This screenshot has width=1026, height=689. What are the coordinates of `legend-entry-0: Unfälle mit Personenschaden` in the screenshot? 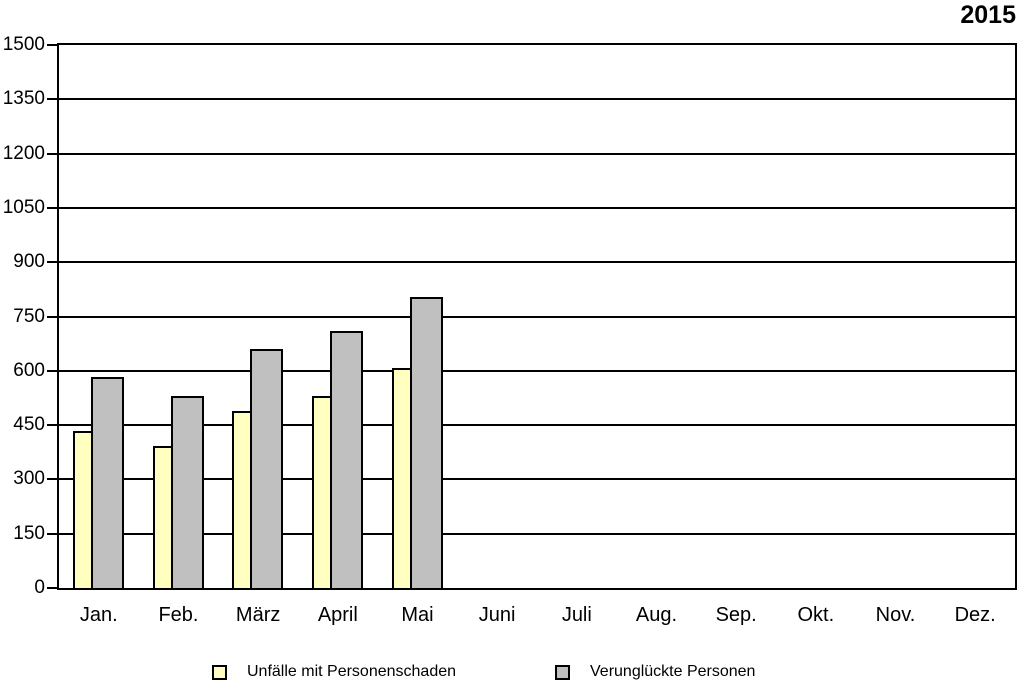 It's located at (334, 672).